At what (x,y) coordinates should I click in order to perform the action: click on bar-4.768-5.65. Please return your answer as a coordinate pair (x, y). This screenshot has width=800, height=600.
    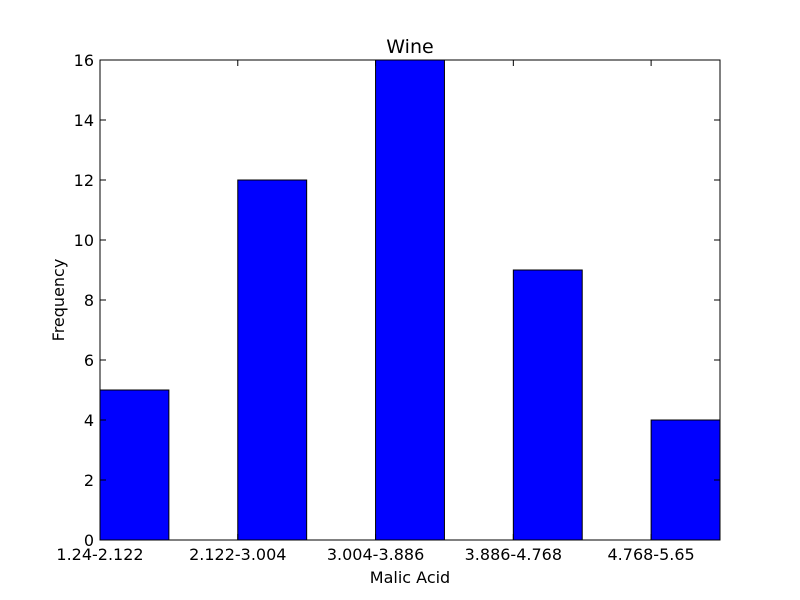
    Looking at the image, I should click on (685, 480).